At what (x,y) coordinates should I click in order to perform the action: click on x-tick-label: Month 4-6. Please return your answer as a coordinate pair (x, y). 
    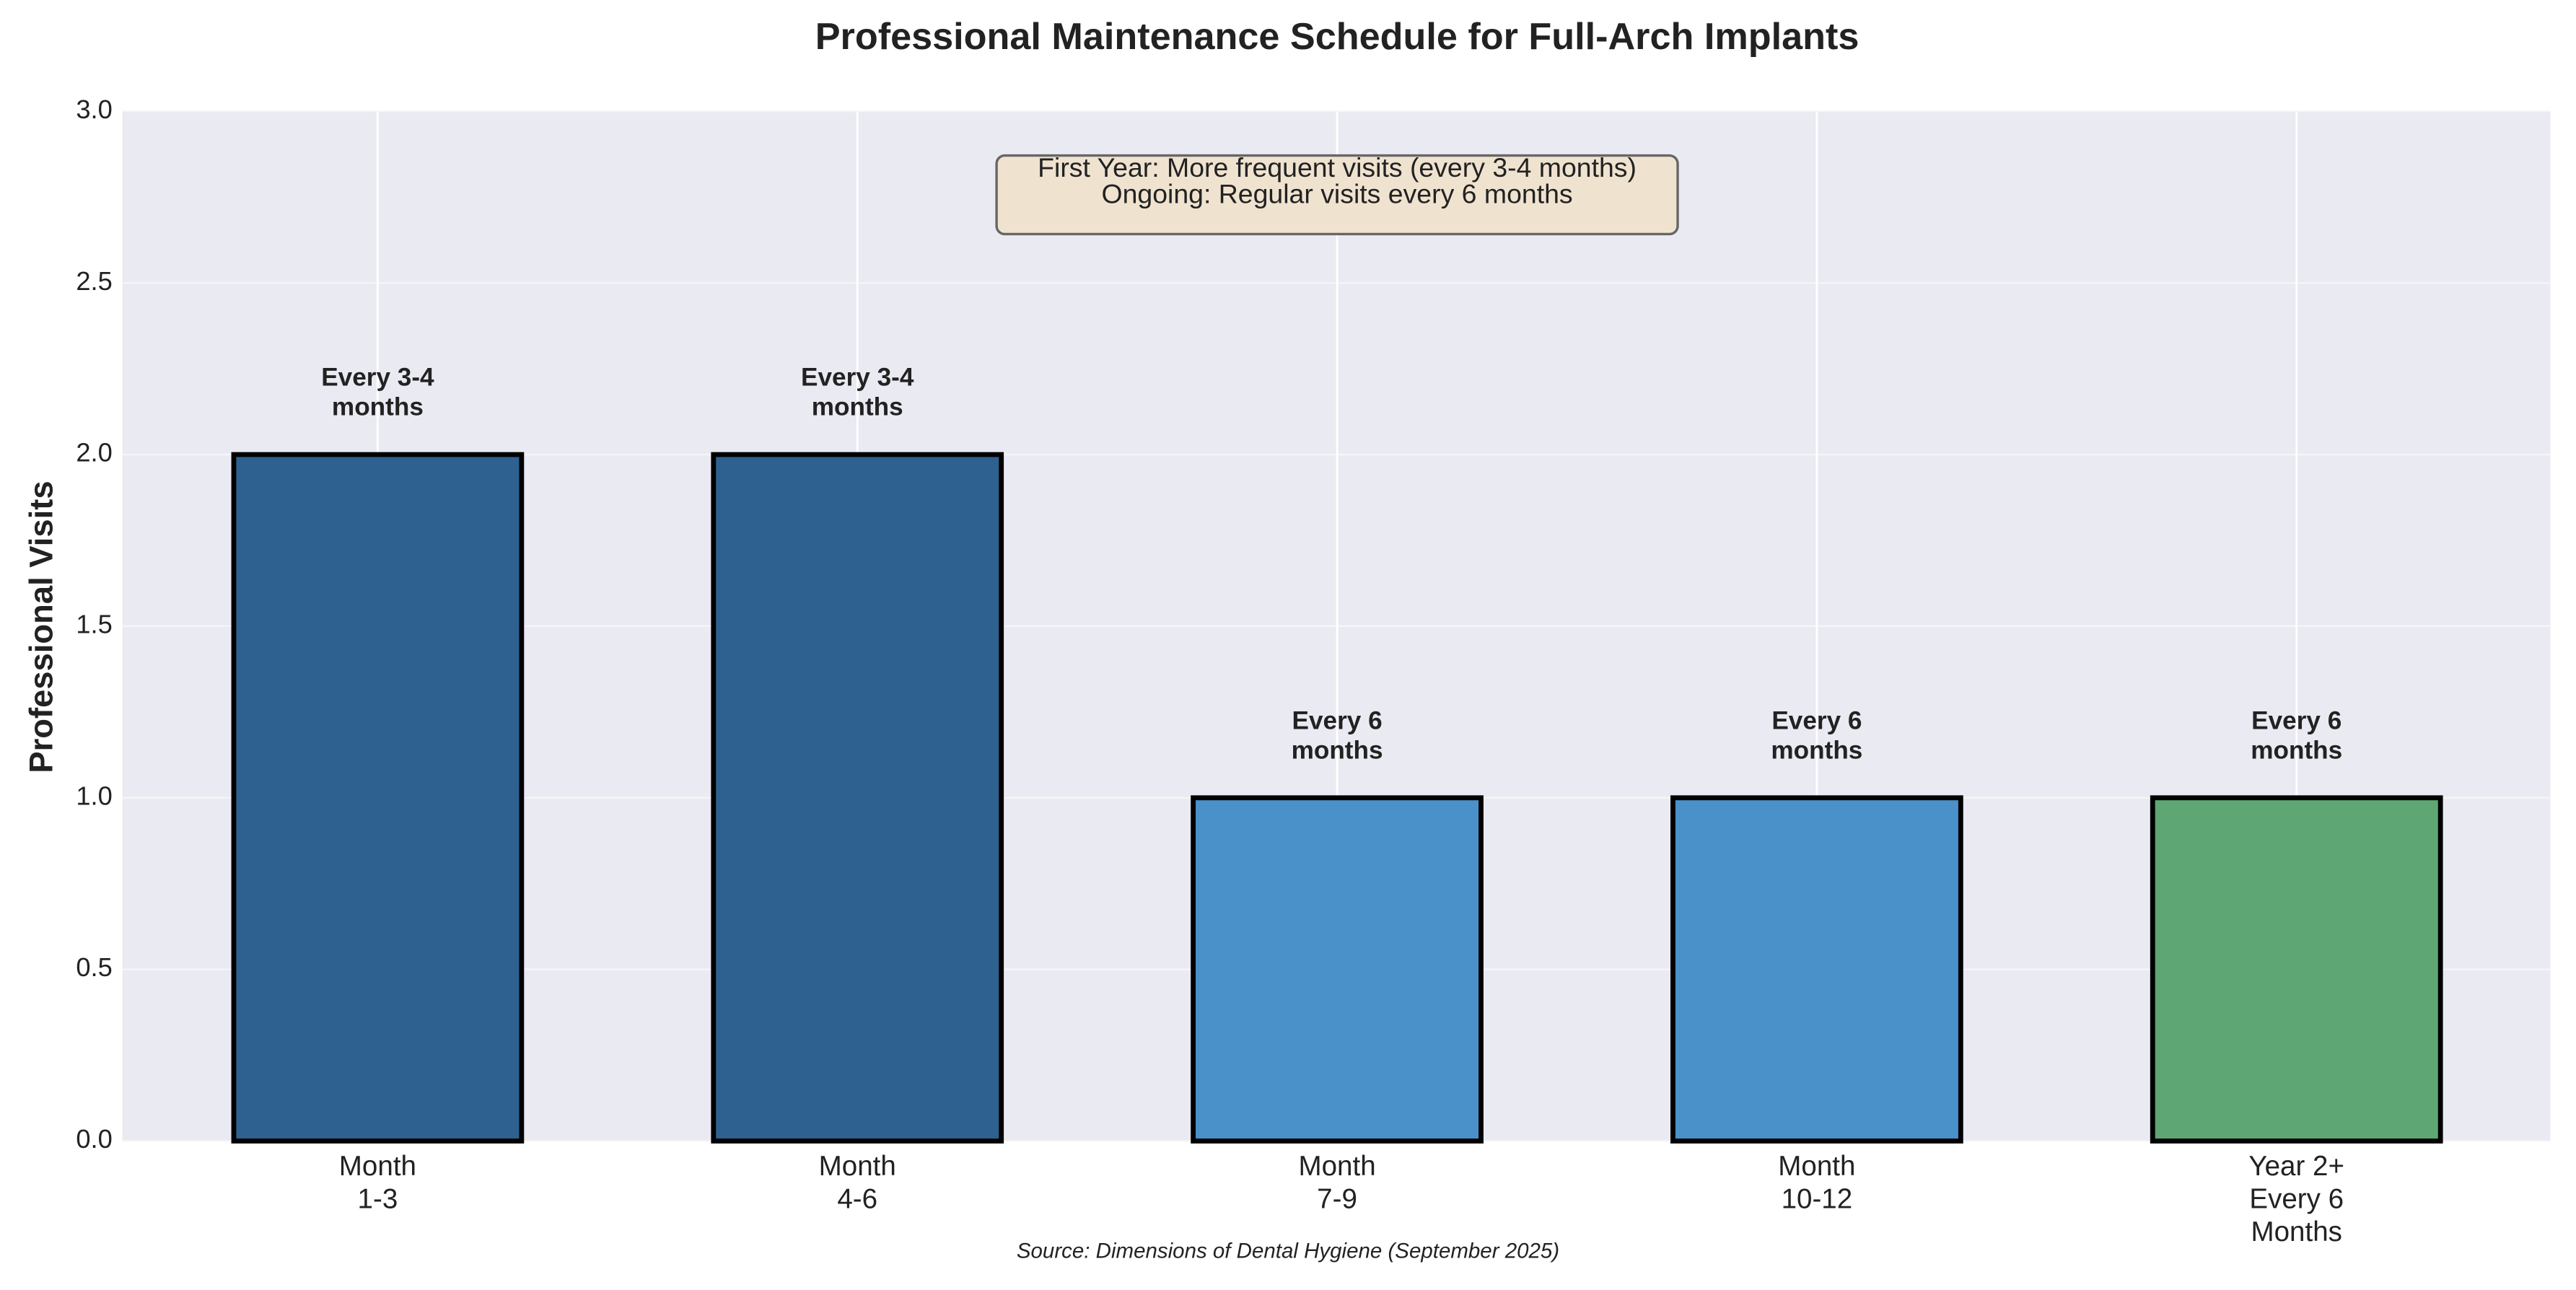
    Looking at the image, I should click on (857, 1182).